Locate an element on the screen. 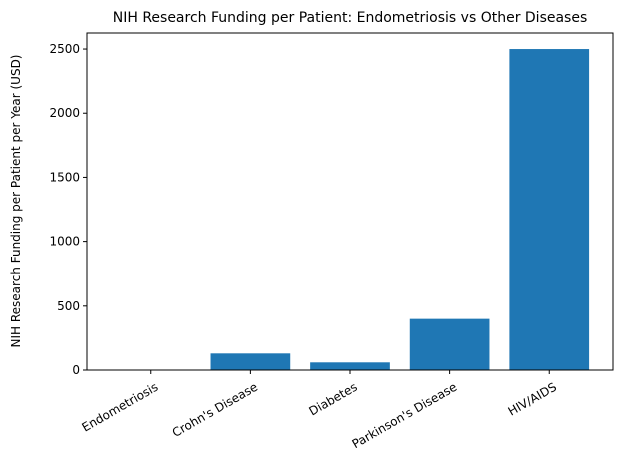 The width and height of the screenshot is (639, 470). x-tick-label: Crohn's Disease is located at coordinates (215, 410).